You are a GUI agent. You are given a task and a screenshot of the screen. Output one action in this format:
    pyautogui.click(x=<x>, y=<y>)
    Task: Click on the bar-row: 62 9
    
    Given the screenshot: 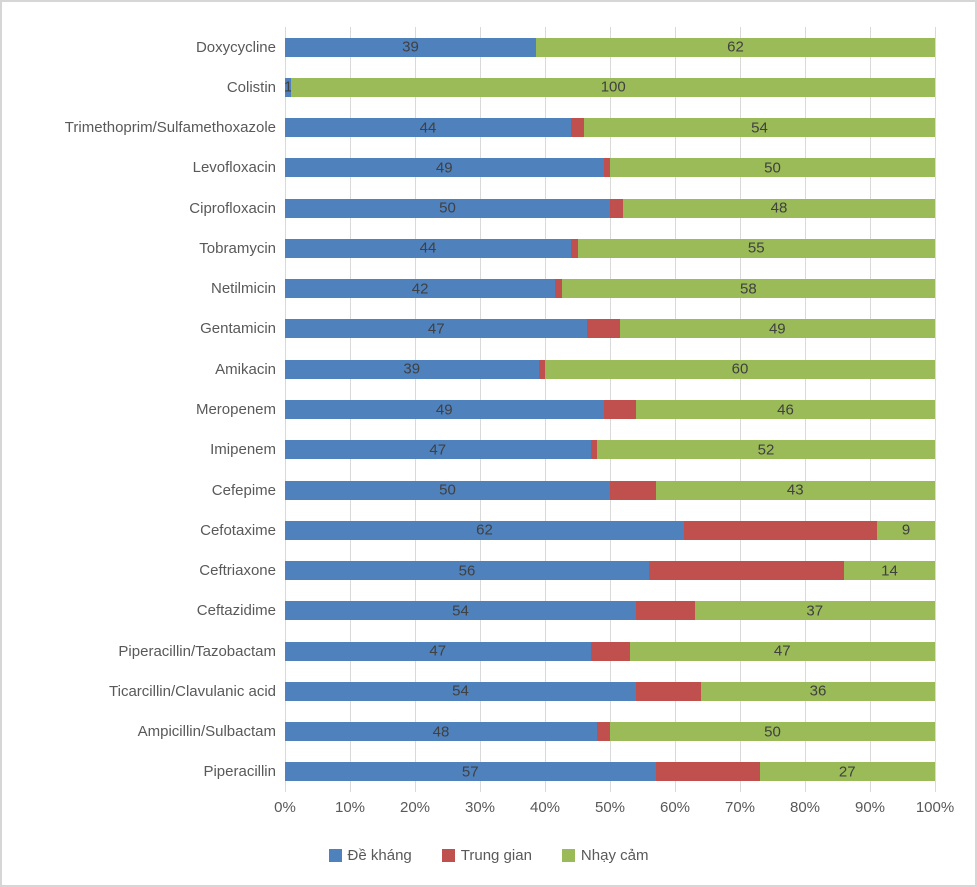 What is the action you would take?
    pyautogui.click(x=610, y=530)
    